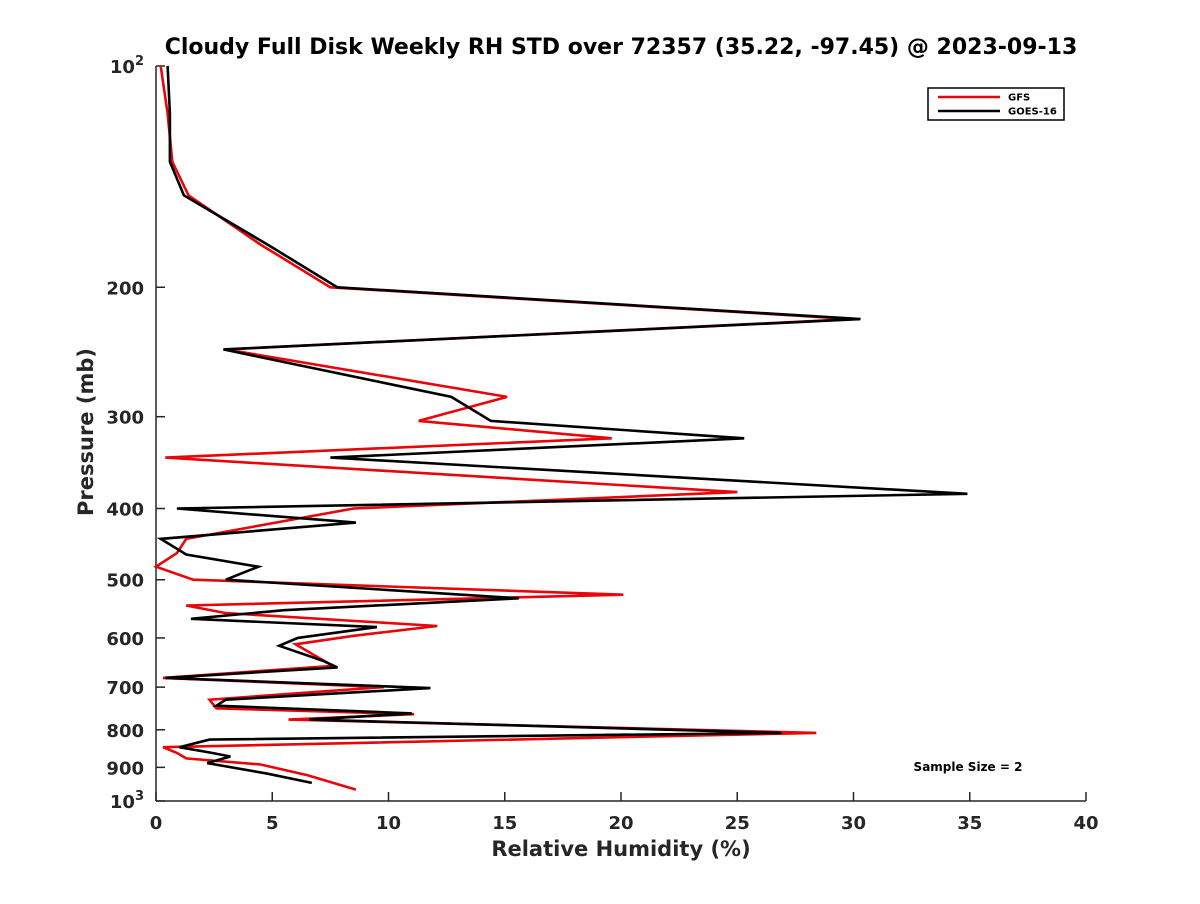 The image size is (1200, 904). I want to click on y-tick-label: 800, so click(125, 731).